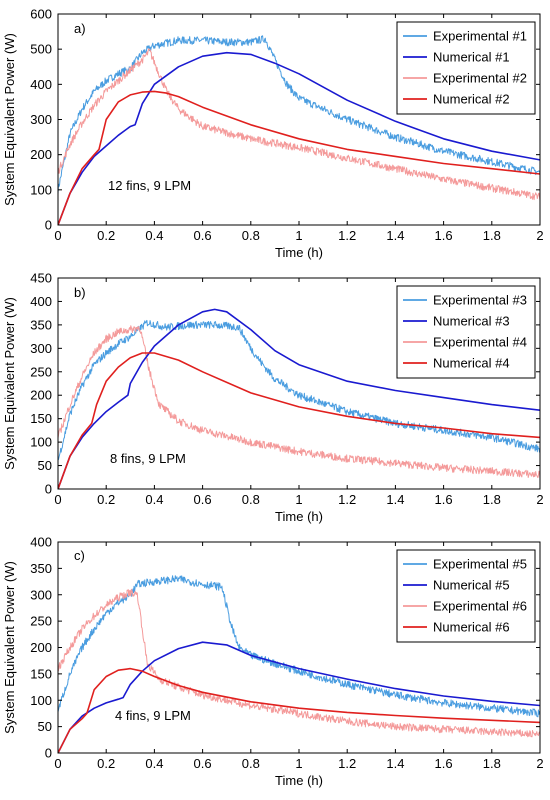 The height and width of the screenshot is (800, 550). What do you see at coordinates (41, 278) in the screenshot?
I see `y-tick-label: 450` at bounding box center [41, 278].